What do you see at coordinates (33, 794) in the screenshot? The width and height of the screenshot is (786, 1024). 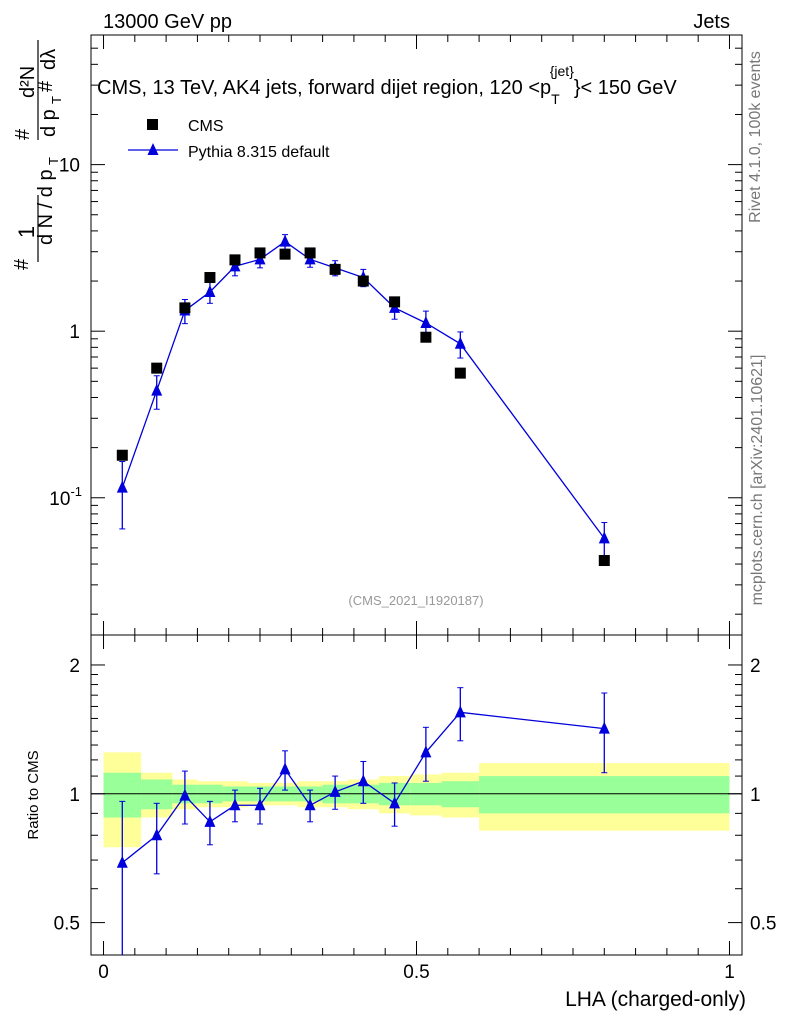 I see `y-axis-label-ratio: Ratio to CMS` at bounding box center [33, 794].